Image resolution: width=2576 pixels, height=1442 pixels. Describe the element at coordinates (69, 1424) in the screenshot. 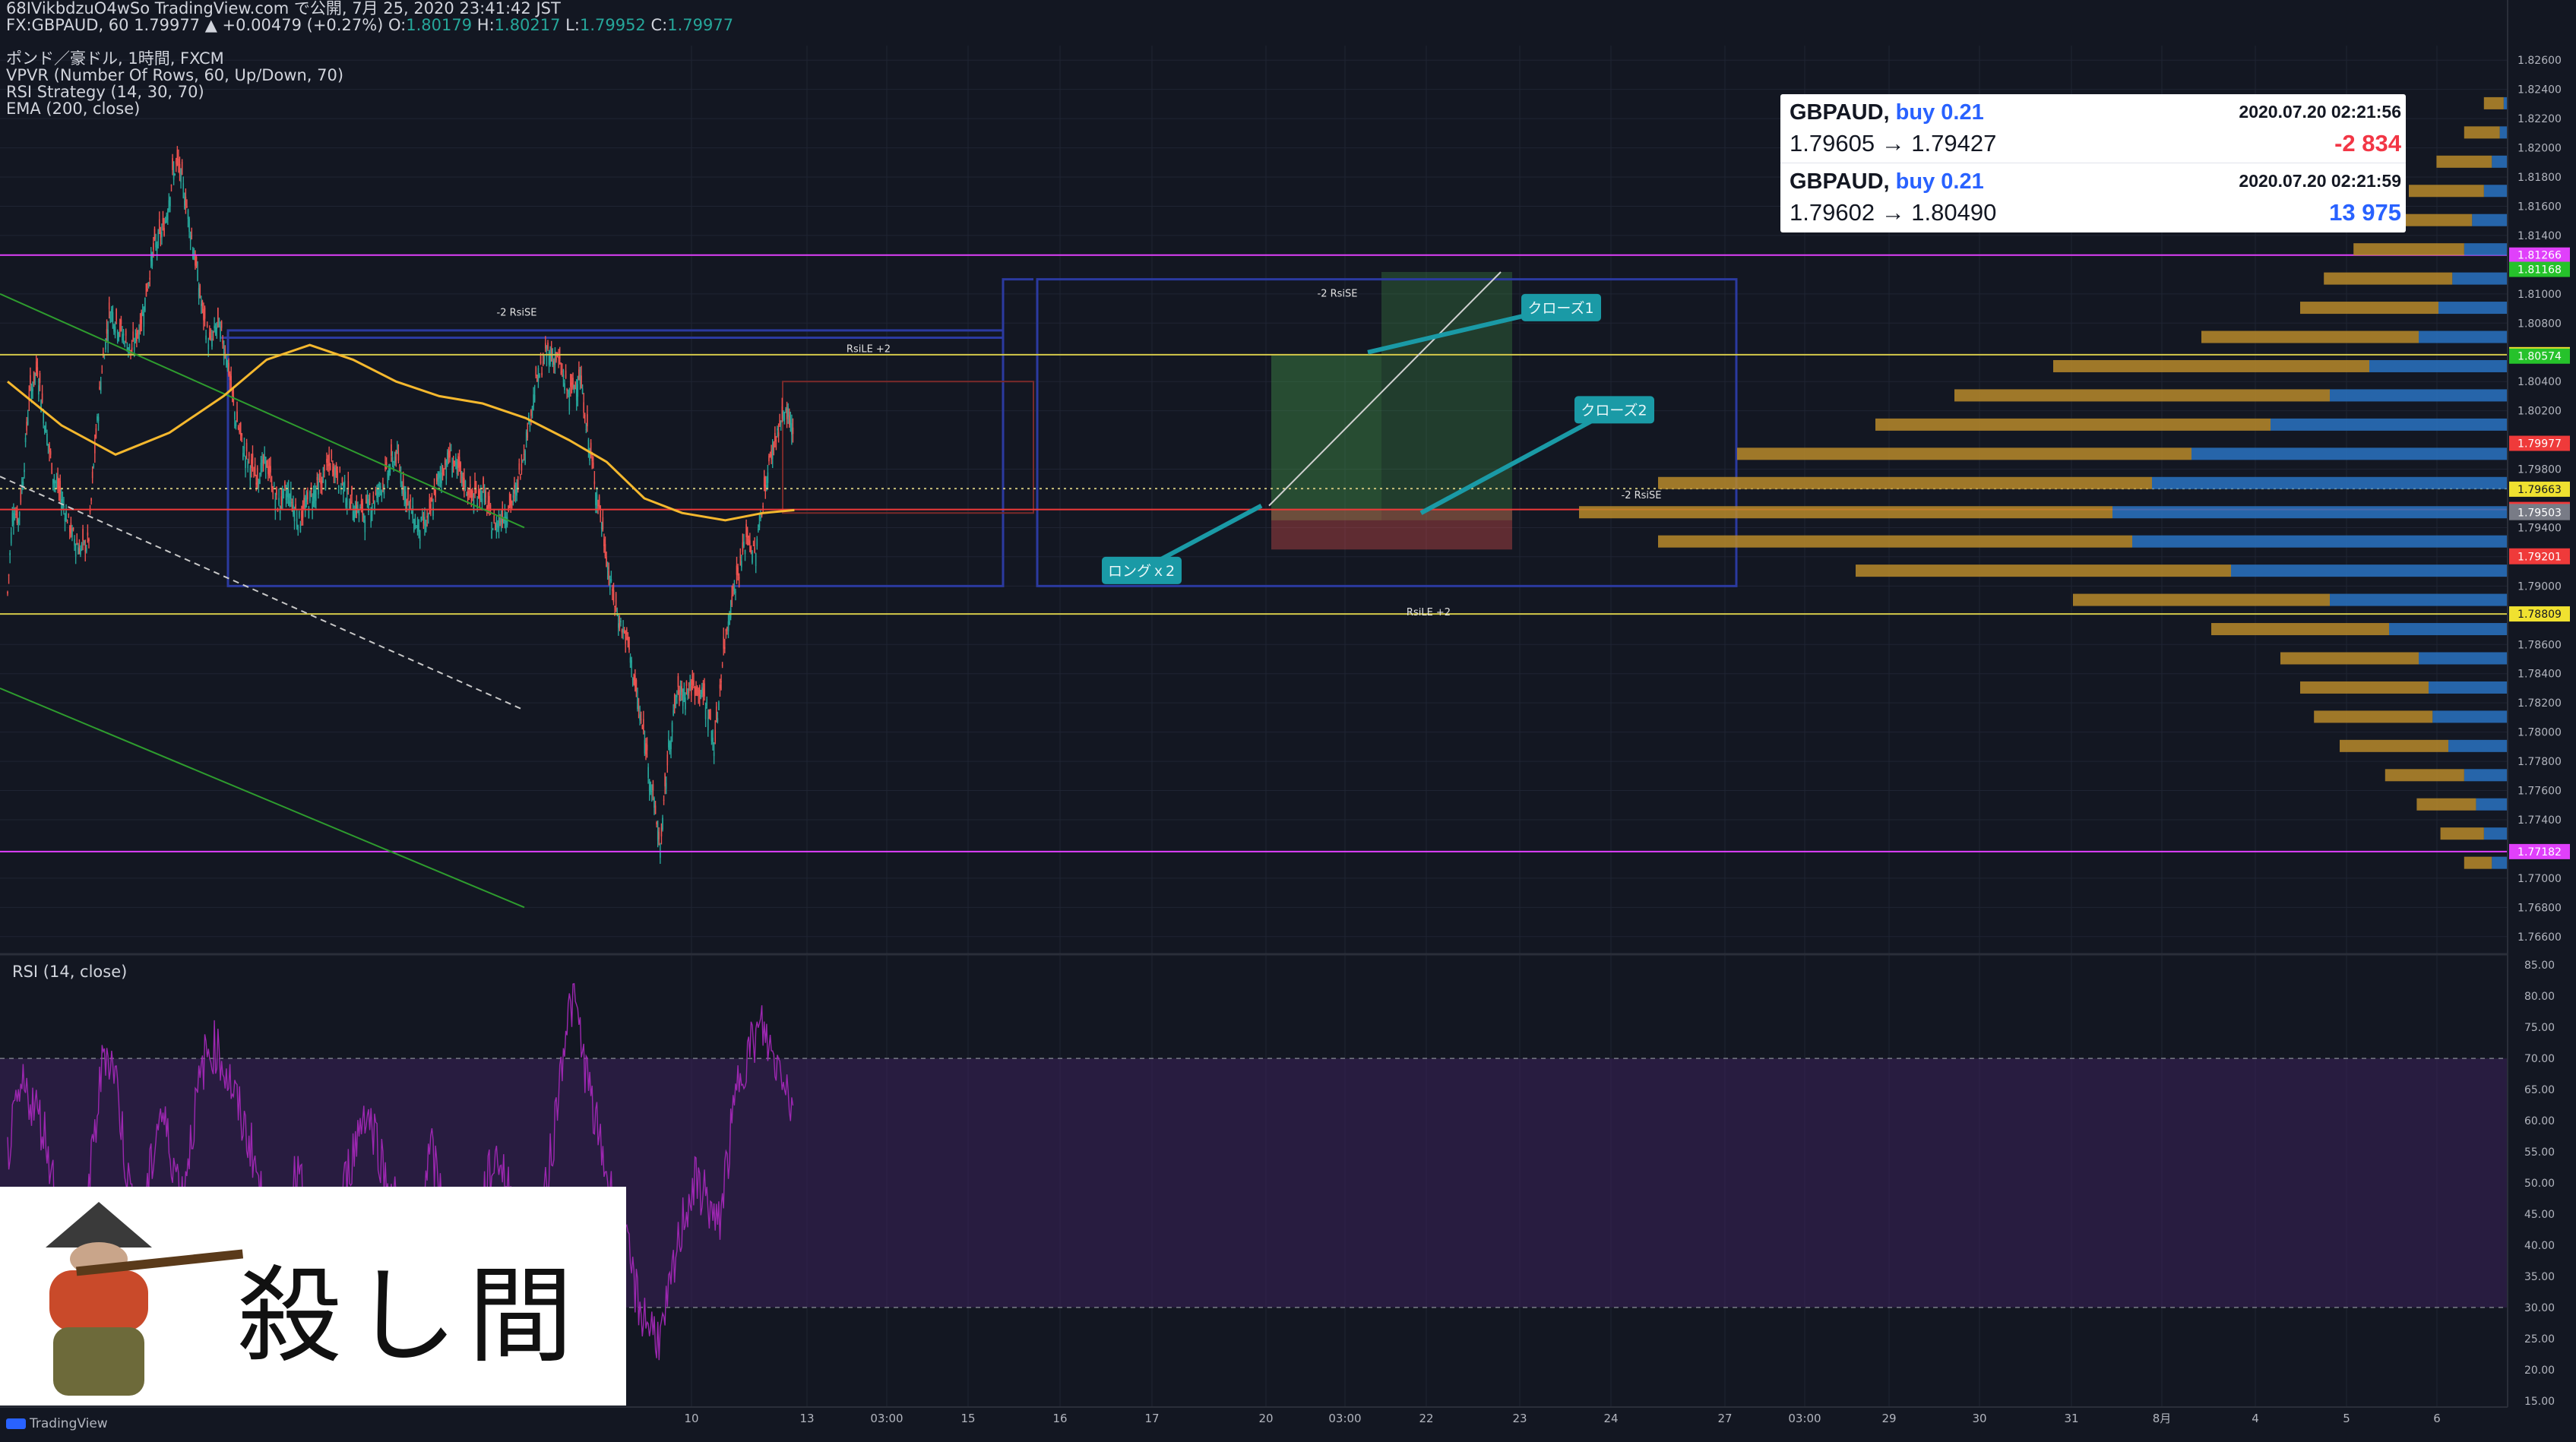

I see `tradingview-logo-text: TradingView` at that location.